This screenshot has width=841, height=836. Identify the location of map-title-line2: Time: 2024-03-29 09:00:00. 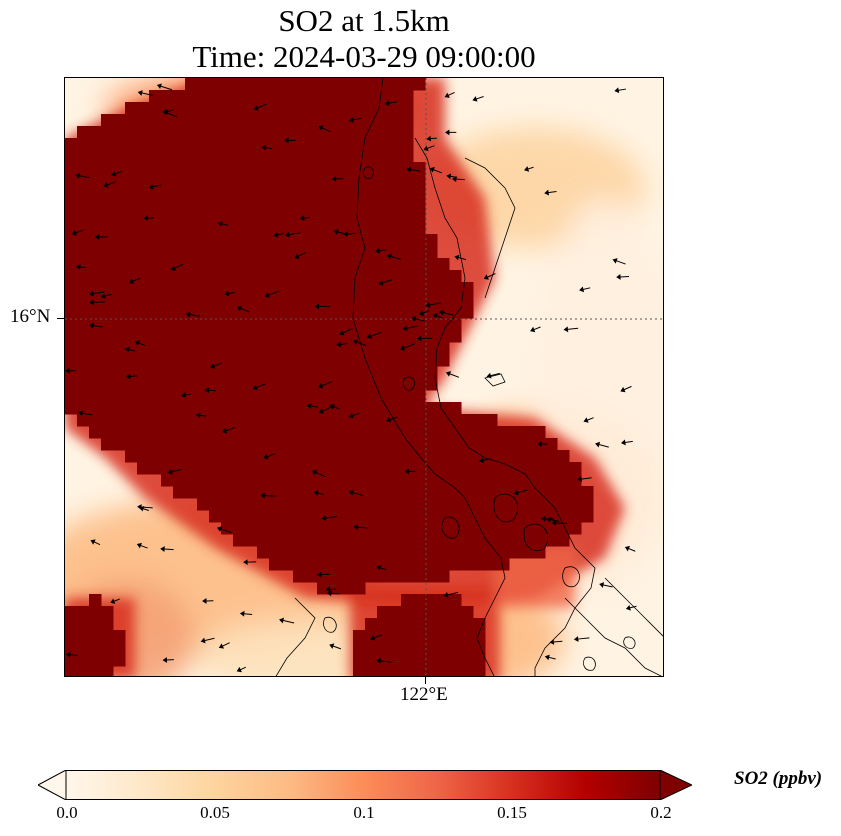
(364, 56).